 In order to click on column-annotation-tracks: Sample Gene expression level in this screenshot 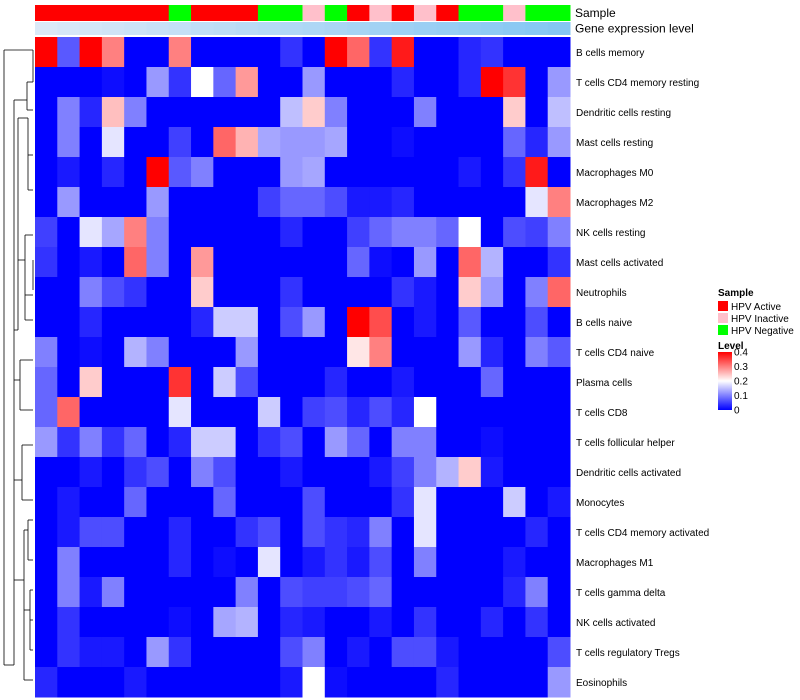, I will do `click(364, 20)`.